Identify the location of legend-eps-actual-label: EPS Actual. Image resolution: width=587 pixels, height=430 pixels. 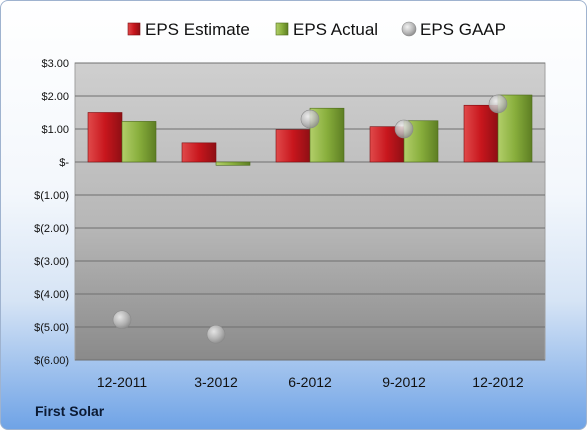
(335, 29).